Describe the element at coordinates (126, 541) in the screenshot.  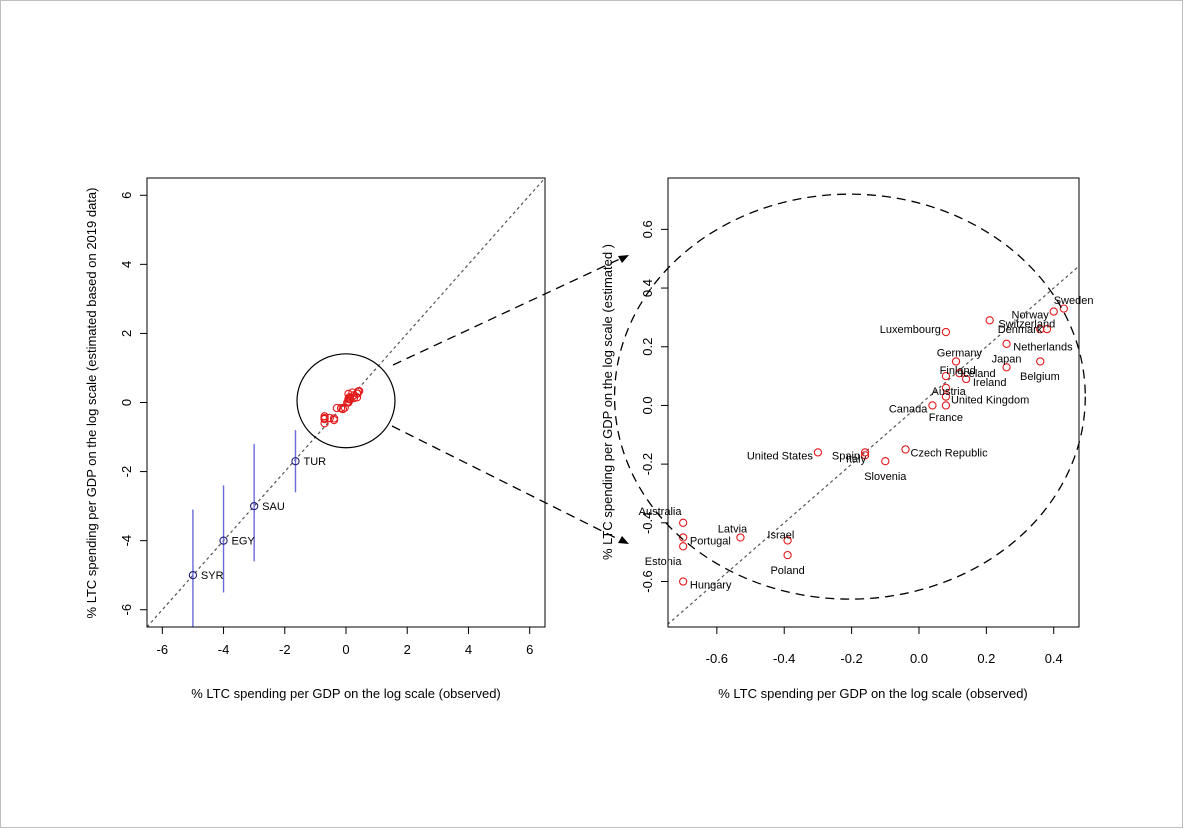
I see `y-tick-label: -4` at that location.